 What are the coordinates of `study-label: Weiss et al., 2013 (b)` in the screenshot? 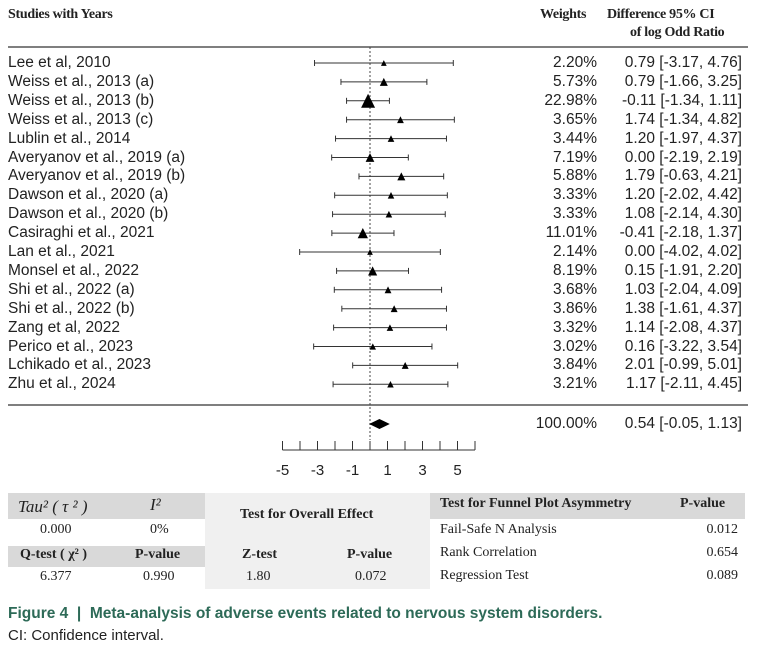 It's located at (81, 100).